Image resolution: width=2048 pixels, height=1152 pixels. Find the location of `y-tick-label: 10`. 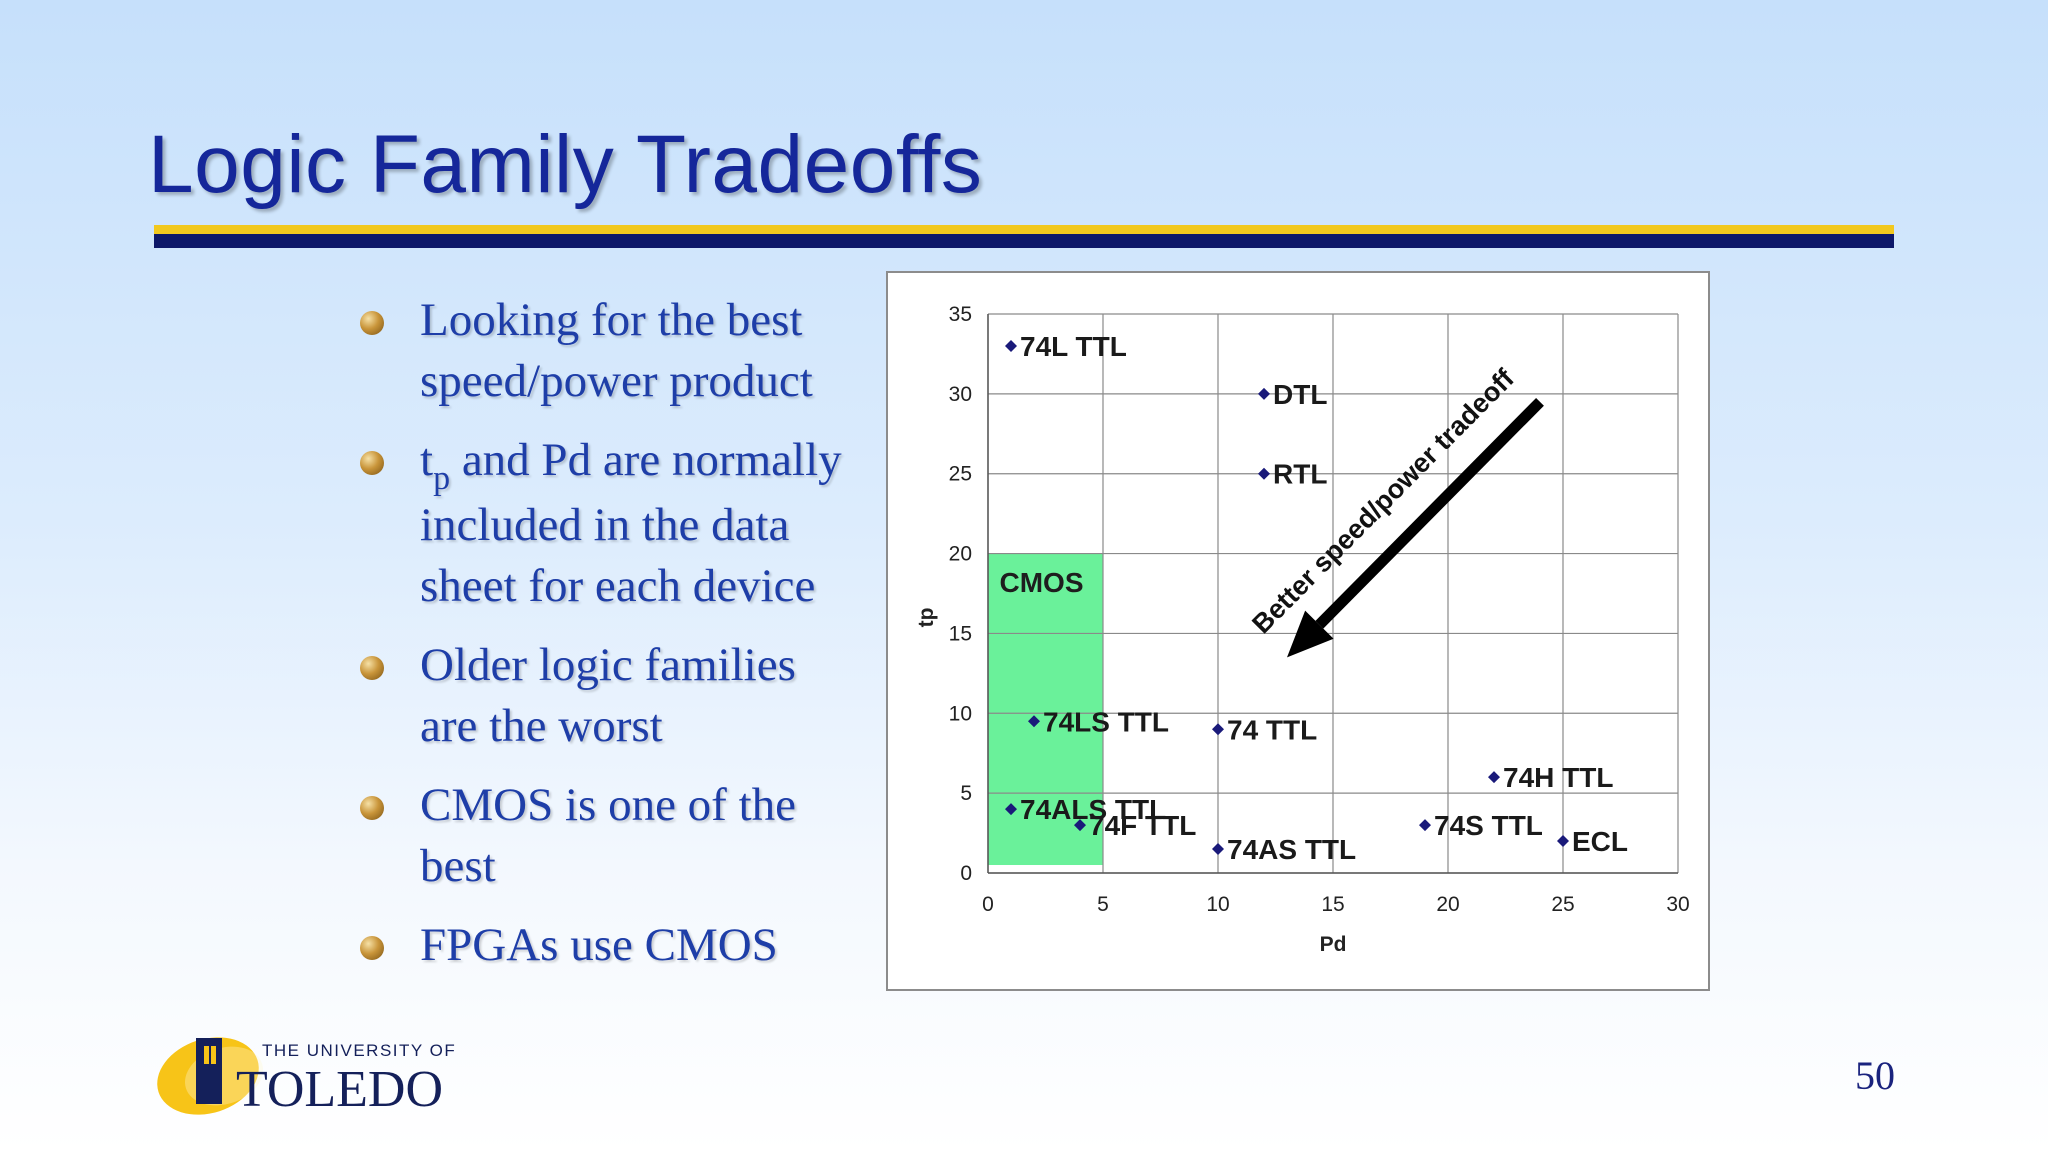

y-tick-label: 10 is located at coordinates (960, 713).